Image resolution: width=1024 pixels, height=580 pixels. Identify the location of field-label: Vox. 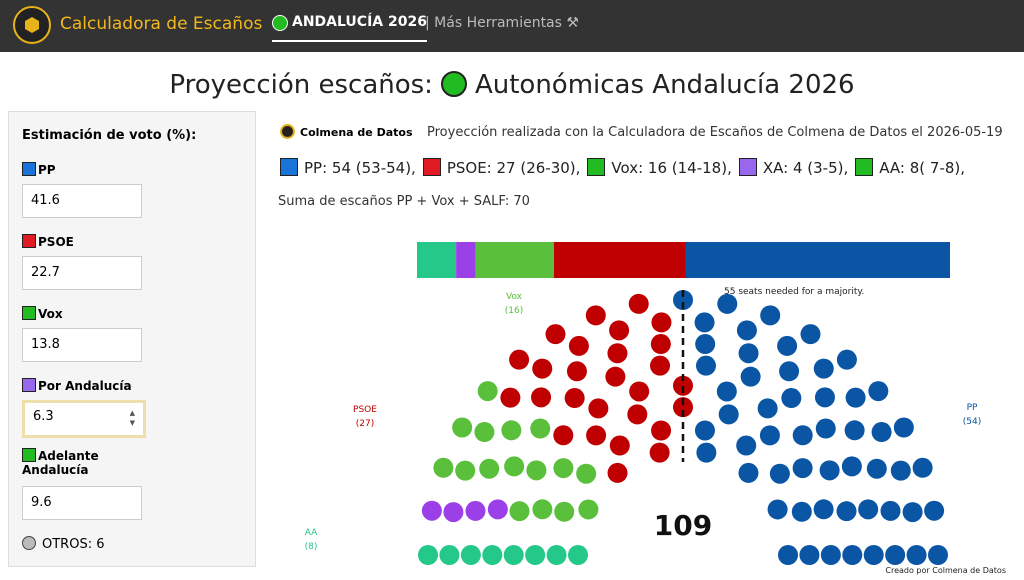
(77, 313).